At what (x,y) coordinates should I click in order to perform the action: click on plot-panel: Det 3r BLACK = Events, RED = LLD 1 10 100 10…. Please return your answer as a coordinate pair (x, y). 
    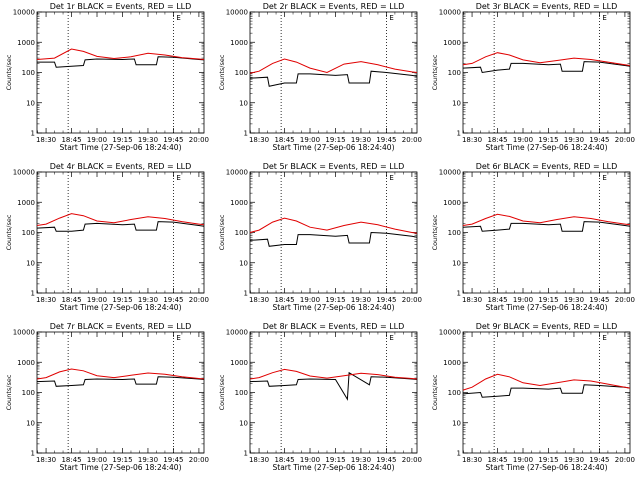
    Looking at the image, I should click on (533, 77).